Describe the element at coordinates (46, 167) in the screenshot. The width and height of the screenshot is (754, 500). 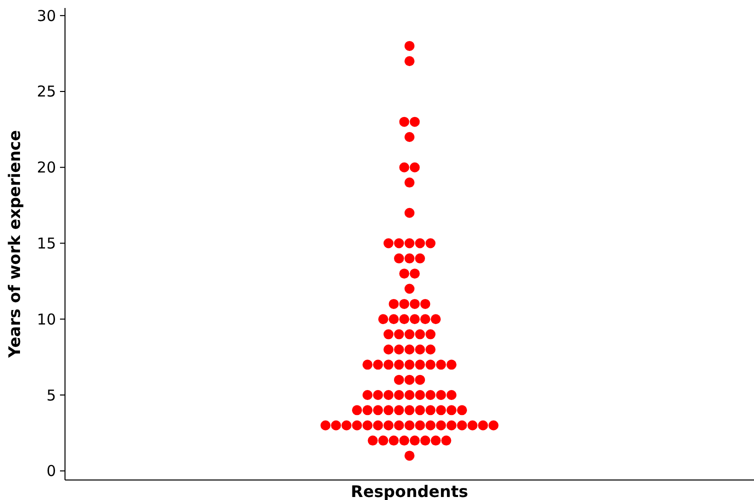
I see `y-tick-label: 20` at that location.